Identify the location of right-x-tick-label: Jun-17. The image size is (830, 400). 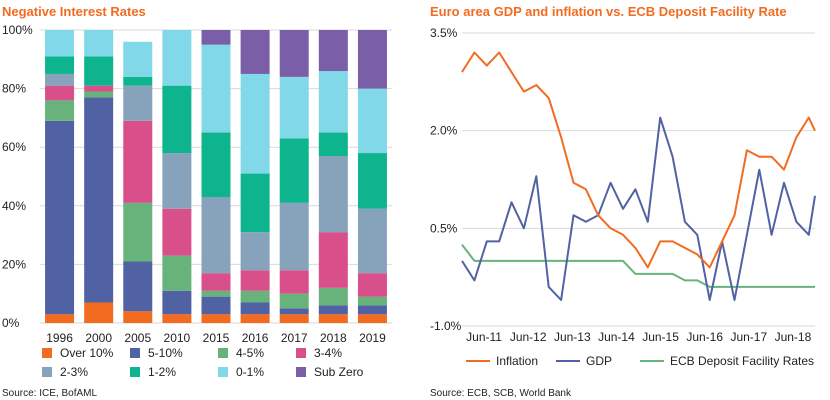
(748, 337).